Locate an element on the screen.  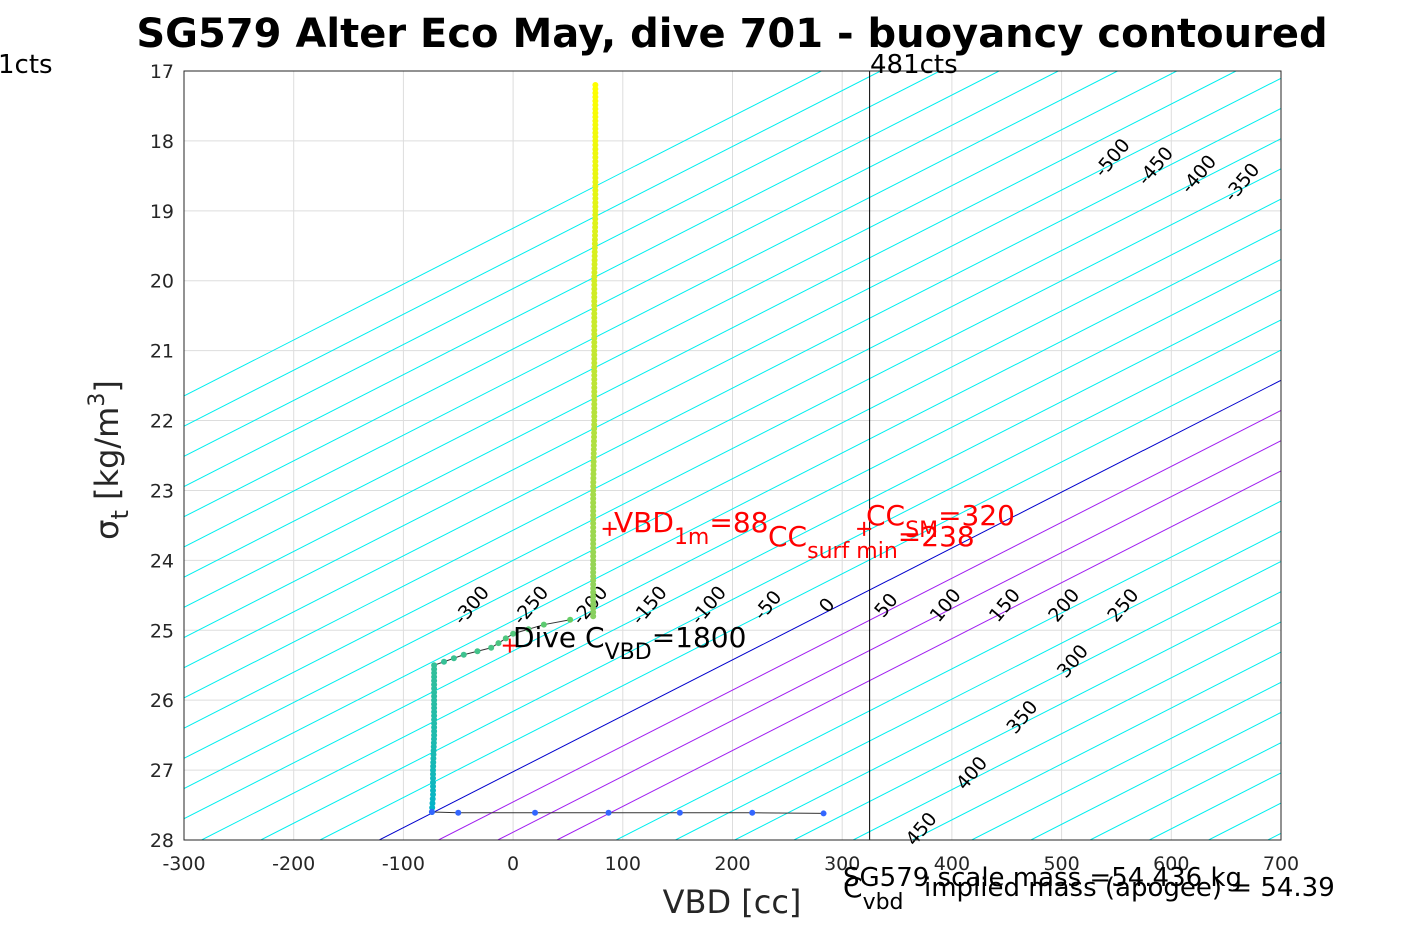
y-tick-label: 21 is located at coordinates (162, 352).